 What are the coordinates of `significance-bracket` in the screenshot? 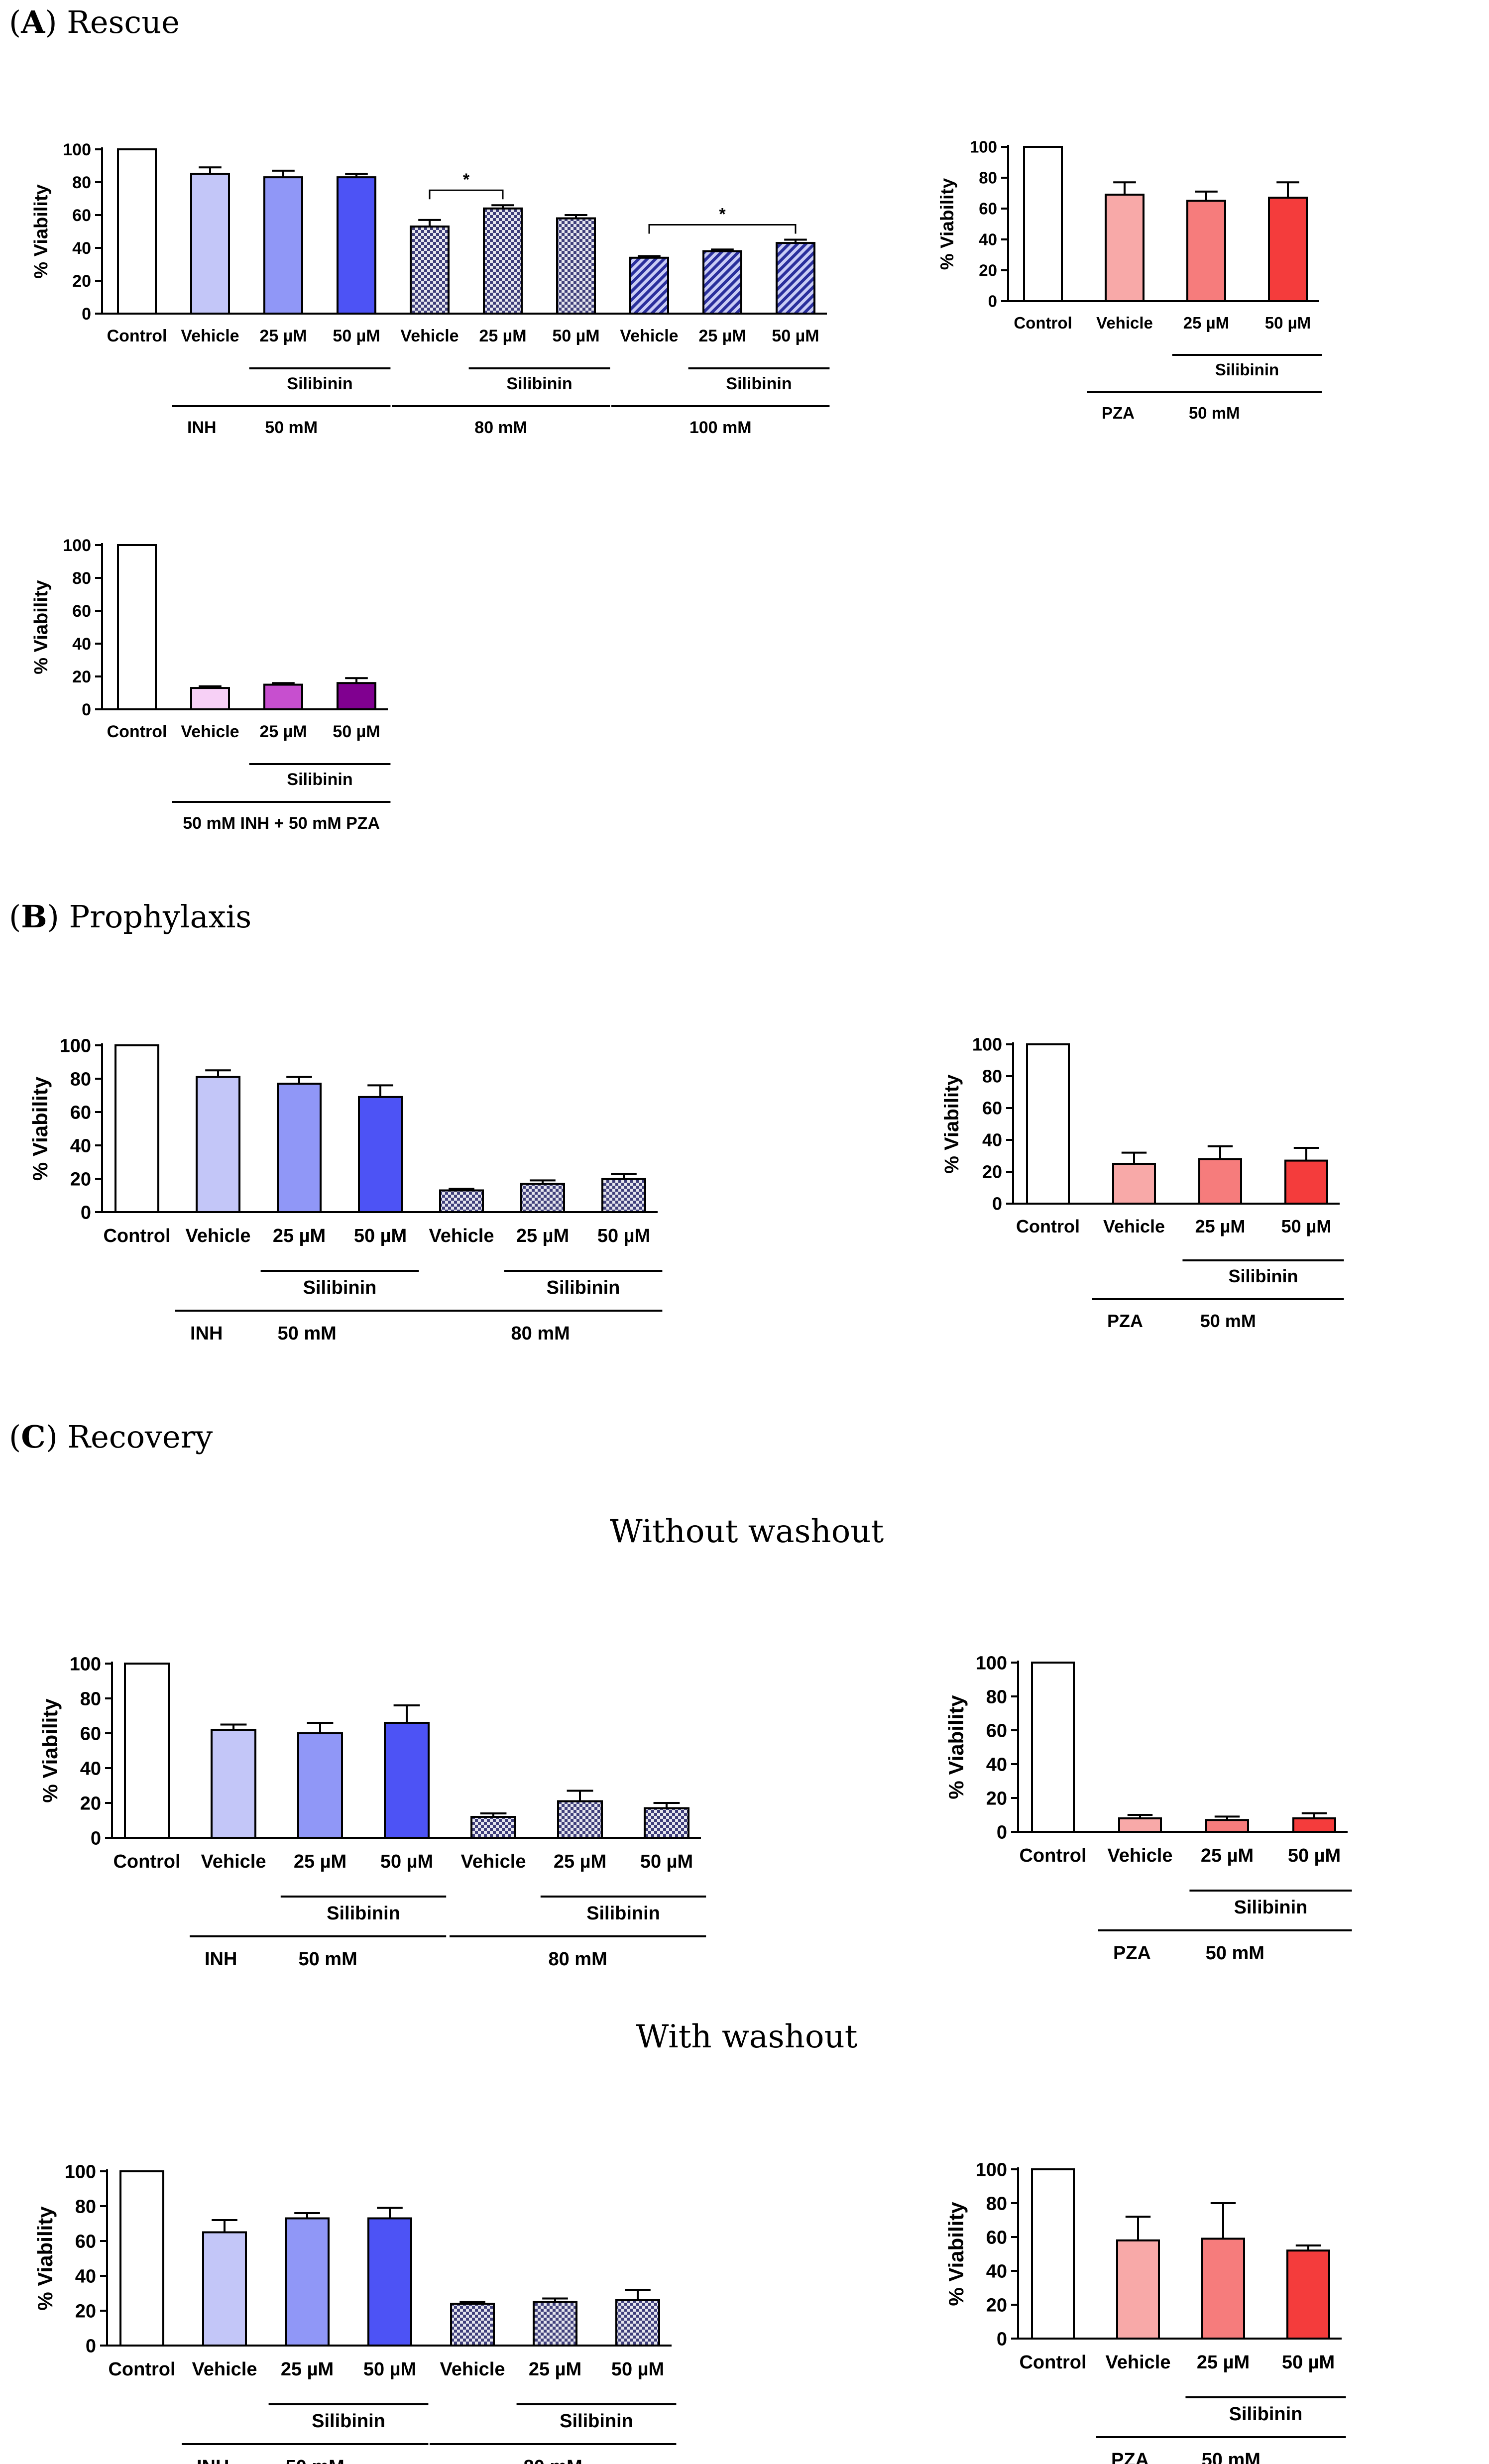 It's located at (722, 229).